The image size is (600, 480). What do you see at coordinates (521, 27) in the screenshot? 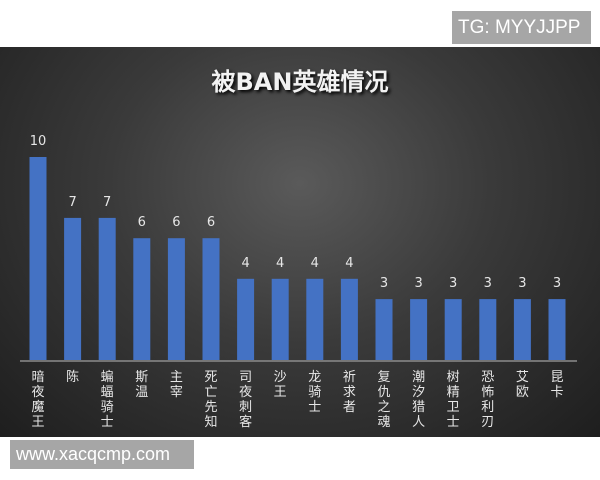
I see `watermark-top: TG: MYYJJPP` at bounding box center [521, 27].